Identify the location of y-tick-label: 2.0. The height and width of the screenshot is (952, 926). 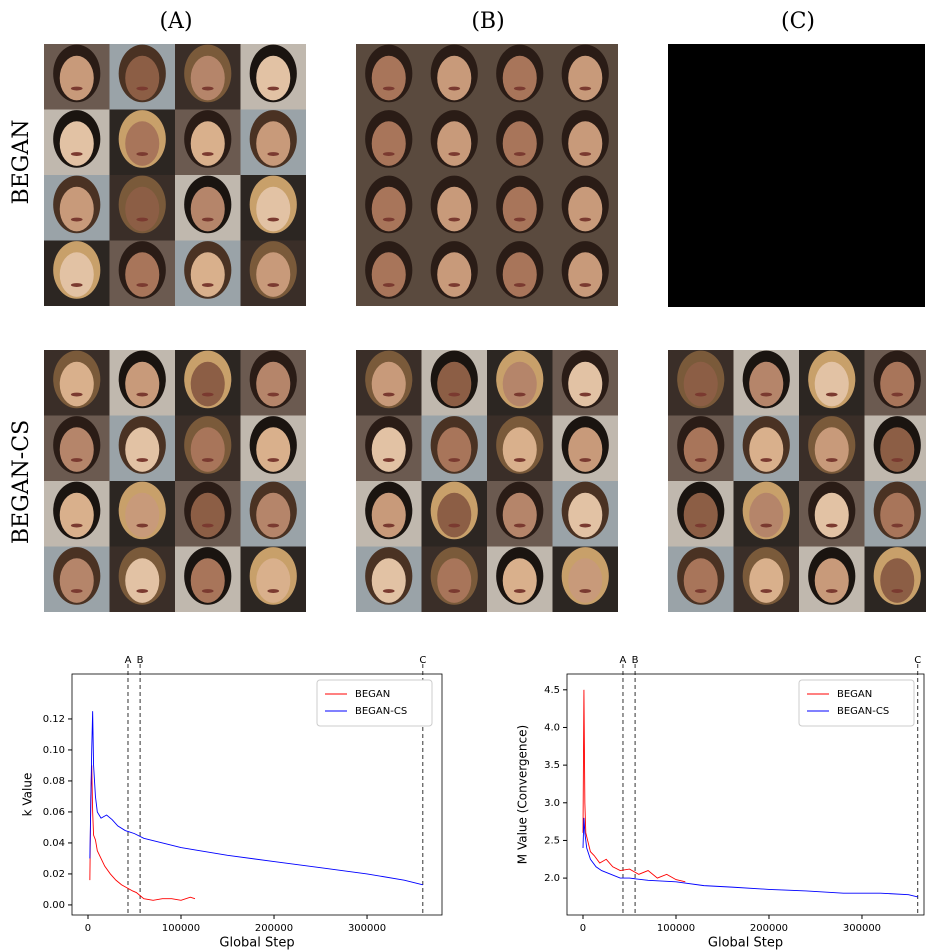
(552, 878).